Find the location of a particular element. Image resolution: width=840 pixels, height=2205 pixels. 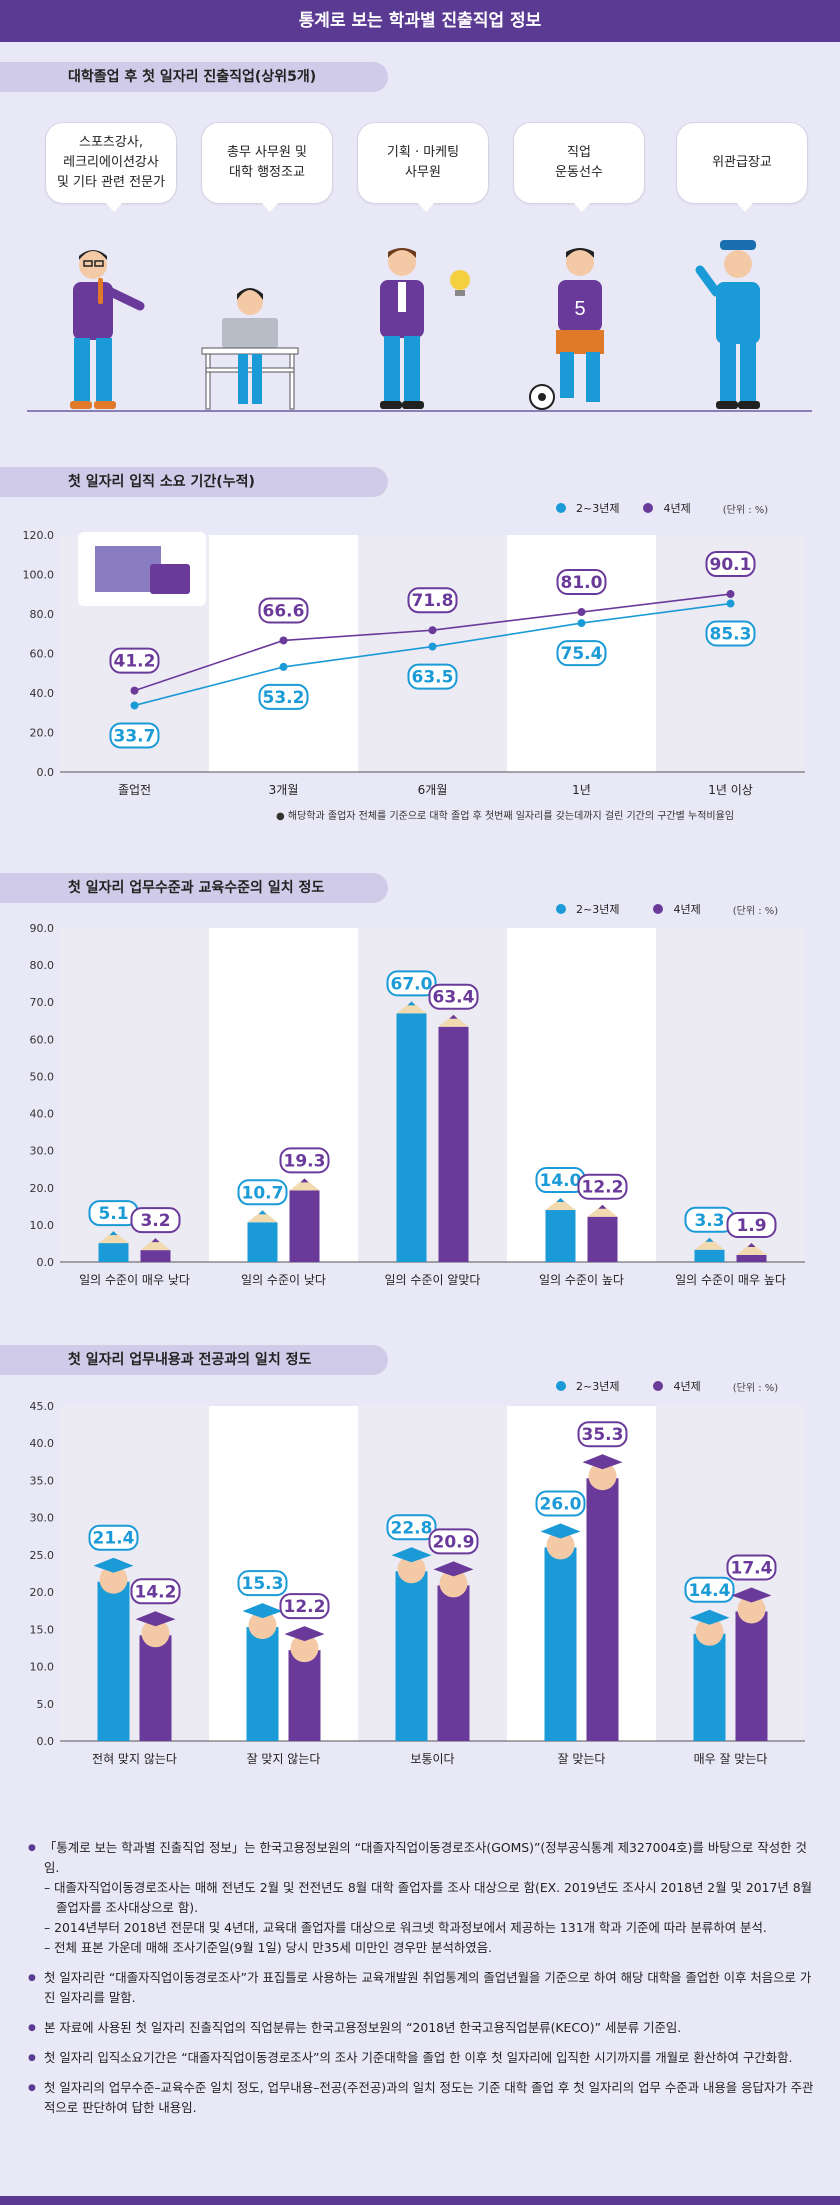

data-label-text: 3.3 is located at coordinates (709, 1221).